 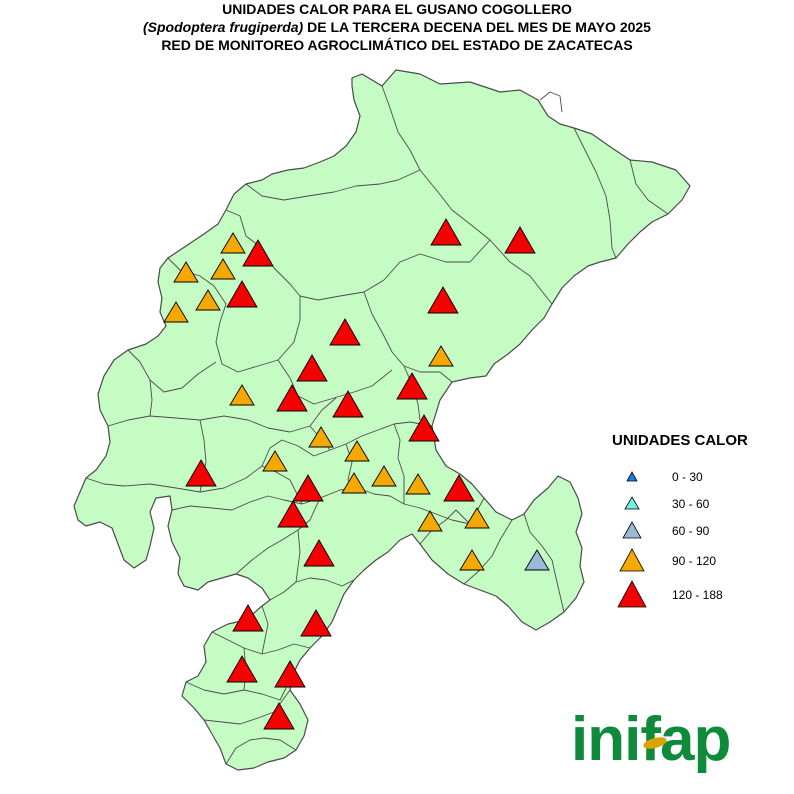 What do you see at coordinates (632, 560) in the screenshot?
I see `orange-triangle-icon` at bounding box center [632, 560].